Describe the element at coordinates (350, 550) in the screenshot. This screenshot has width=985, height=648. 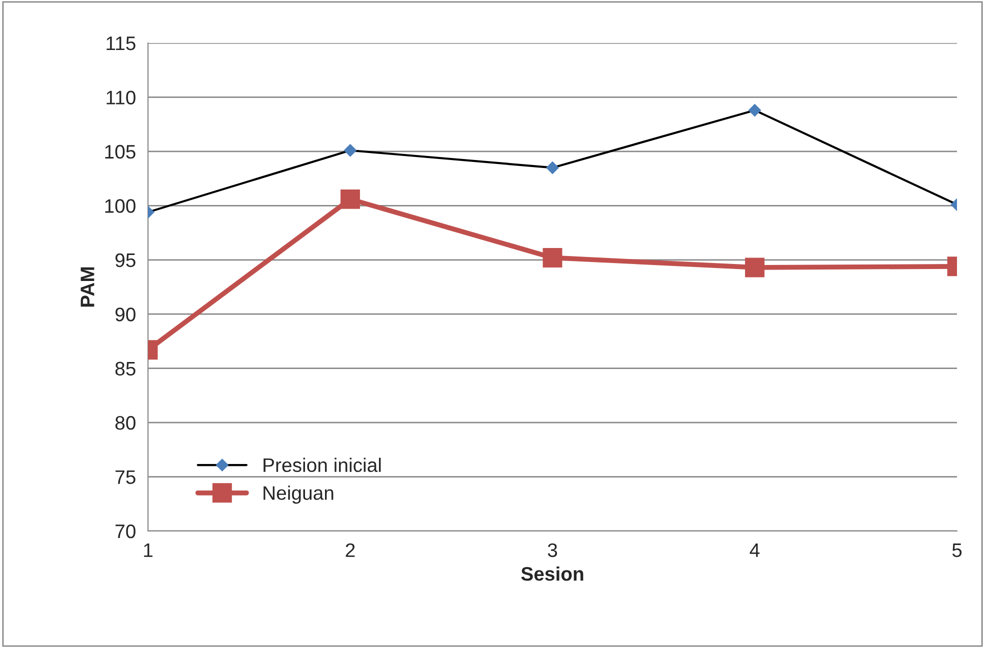
I see `x-tick-label: 2` at that location.